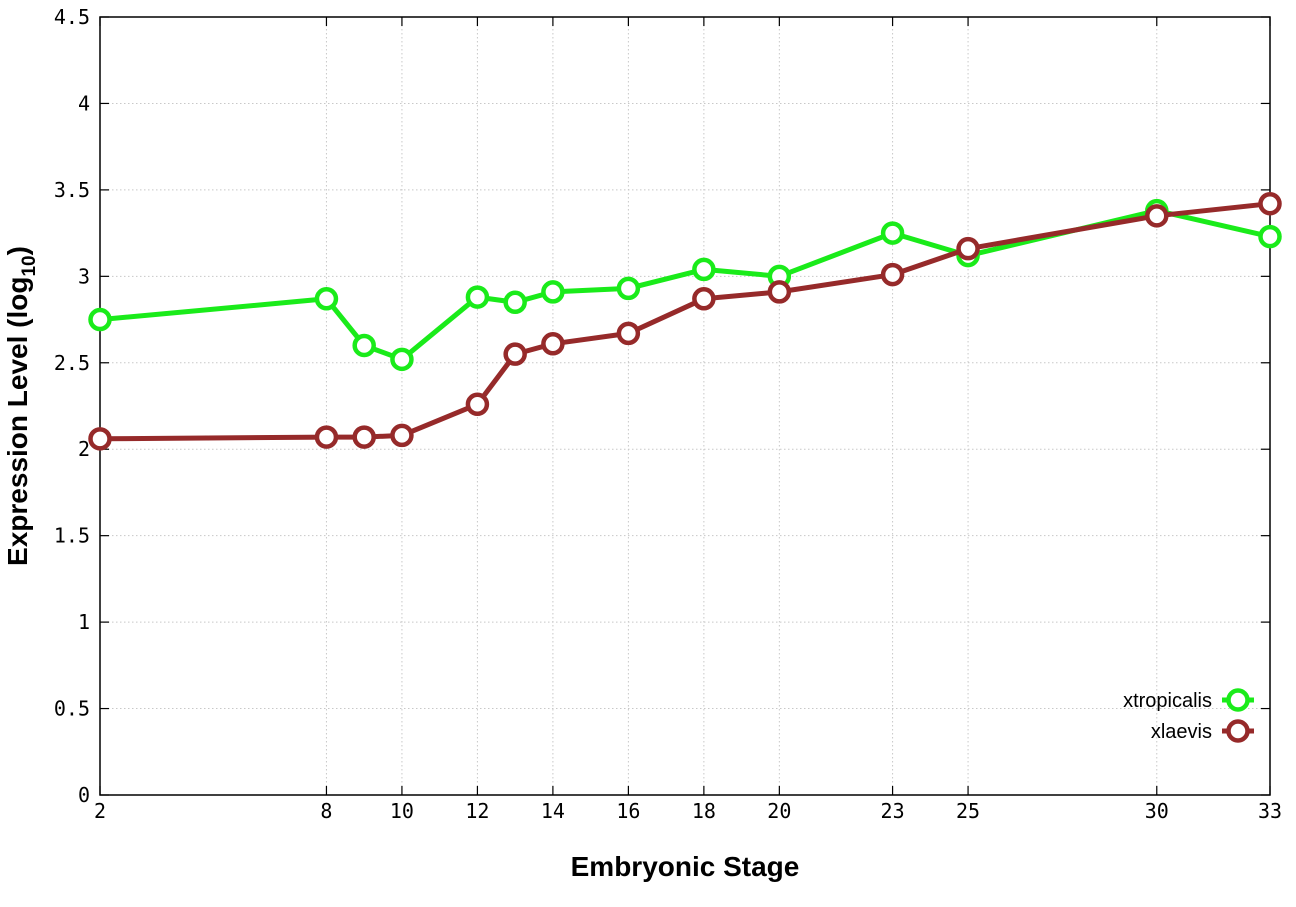 The width and height of the screenshot is (1296, 907). What do you see at coordinates (72, 406) in the screenshot?
I see `y-tick-labels: 0 0.5 1 1.5 2 2.5 3 3.5 4 4.5` at bounding box center [72, 406].